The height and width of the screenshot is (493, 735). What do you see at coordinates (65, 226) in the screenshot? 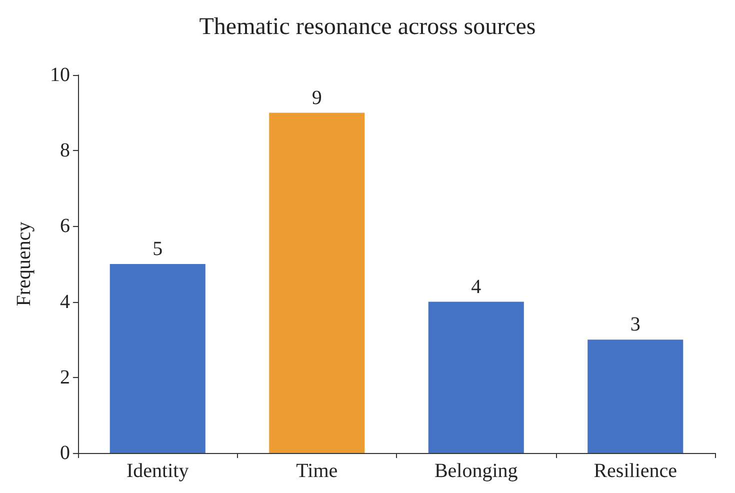
I see `y-tick-label: 6` at bounding box center [65, 226].